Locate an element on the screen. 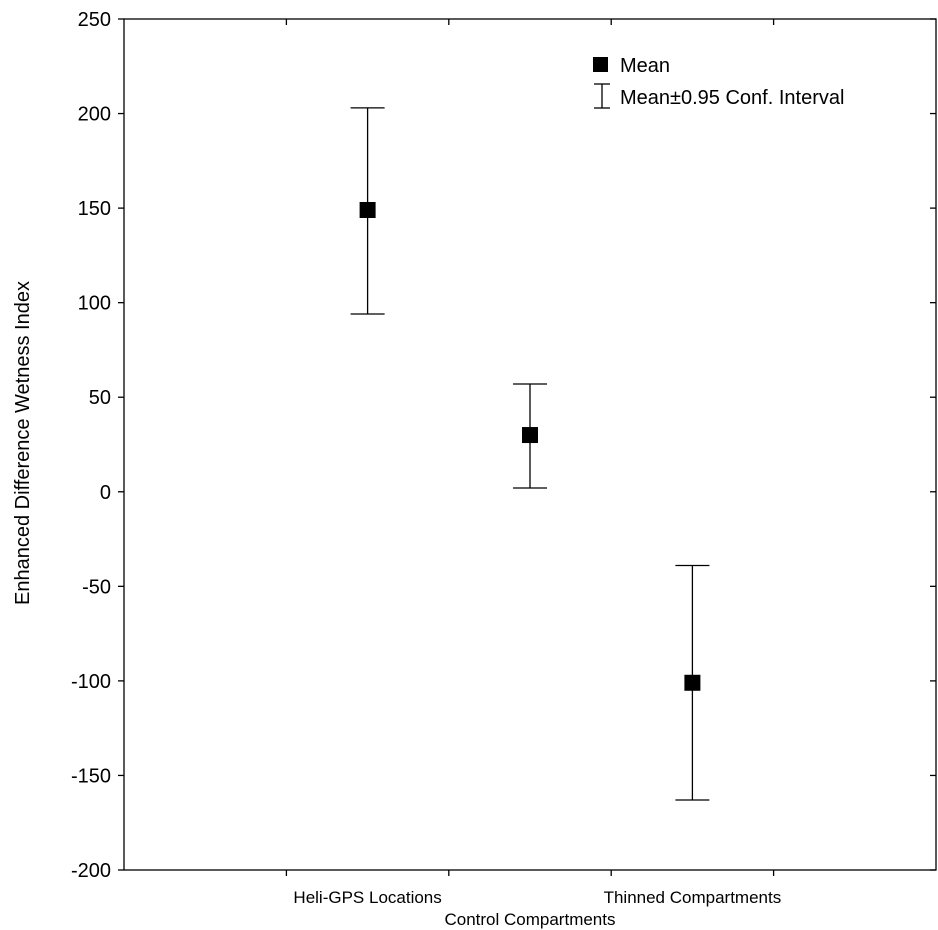 The height and width of the screenshot is (930, 938). x-tick-label: Heli-GPS Locations is located at coordinates (367, 897).